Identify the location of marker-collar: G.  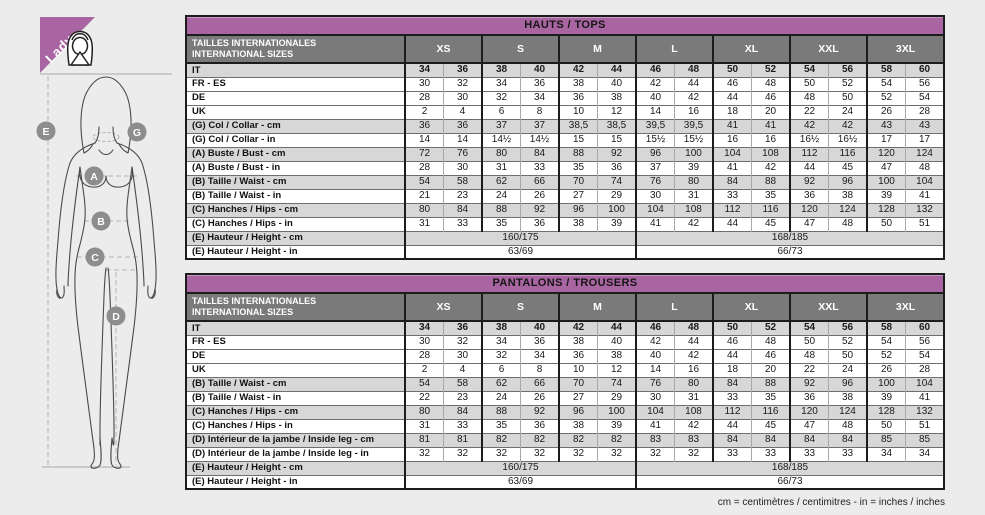
(137, 132).